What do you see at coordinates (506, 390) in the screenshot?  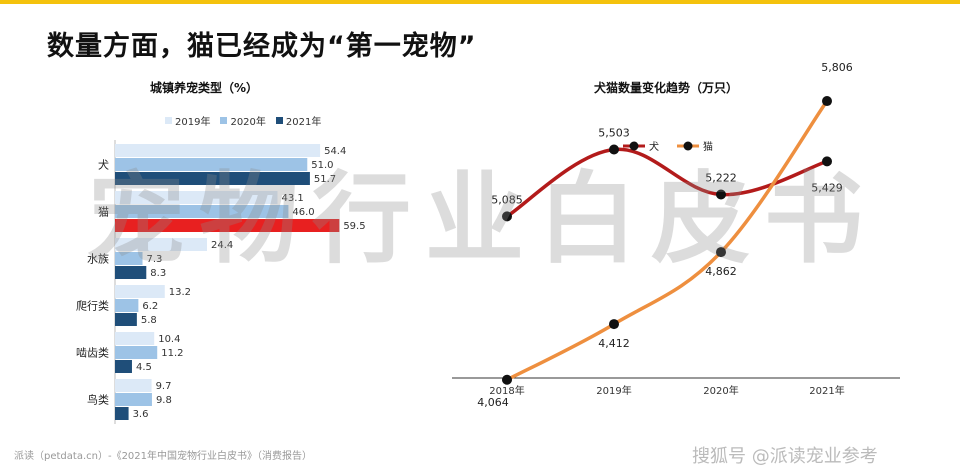 I see `line-x-tick-label-0: 2018年` at bounding box center [506, 390].